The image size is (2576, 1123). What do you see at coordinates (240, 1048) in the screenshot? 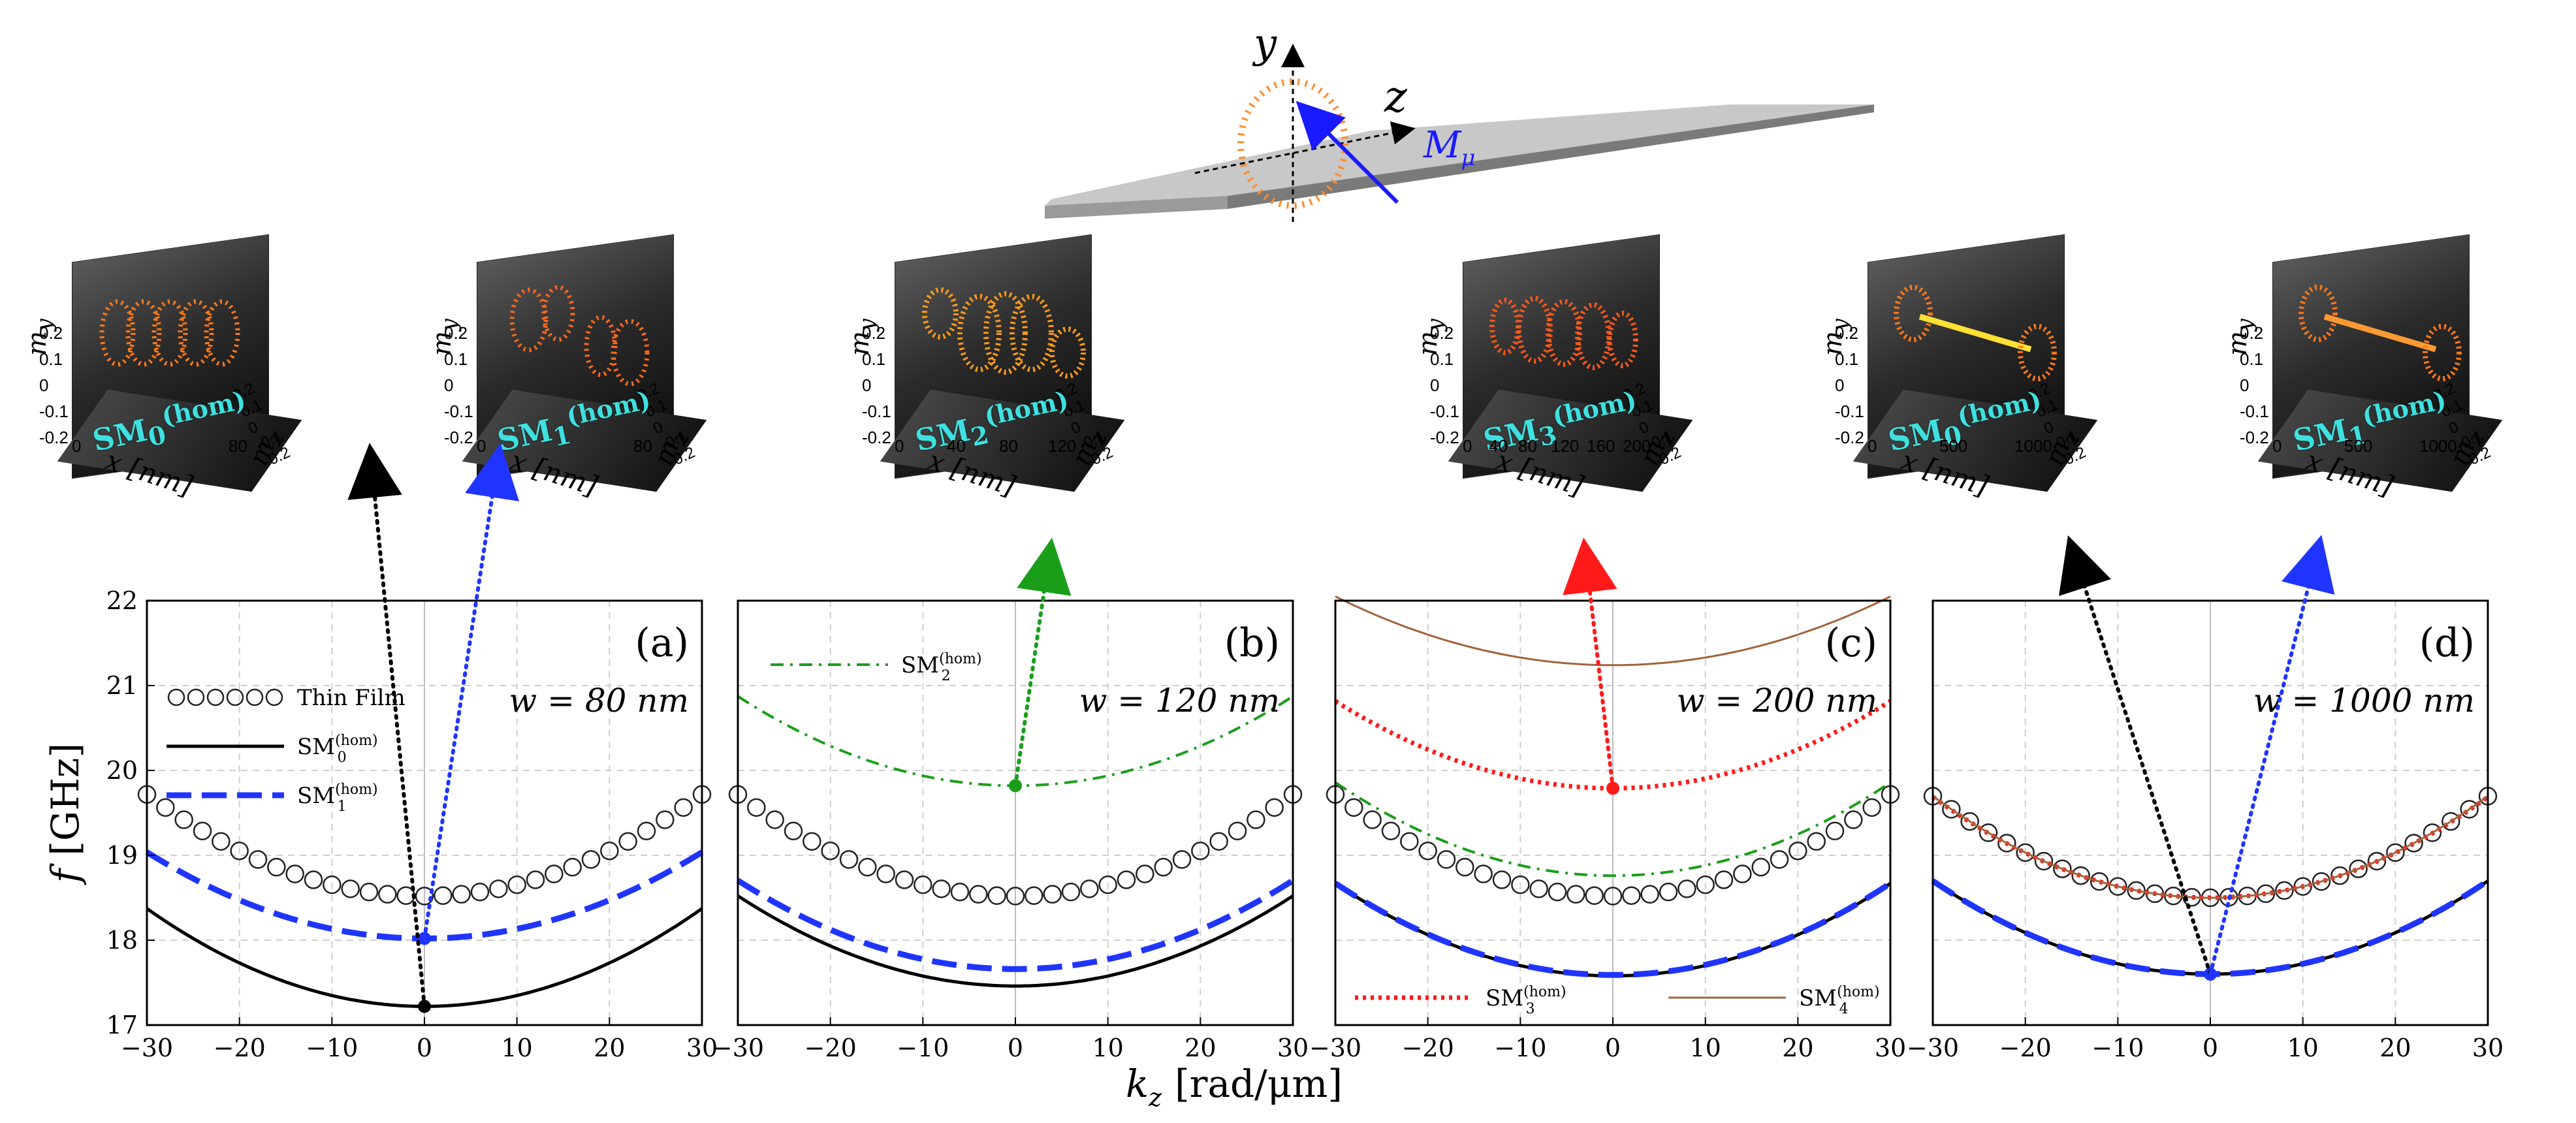
I see `x-tick-label: −20` at bounding box center [240, 1048].